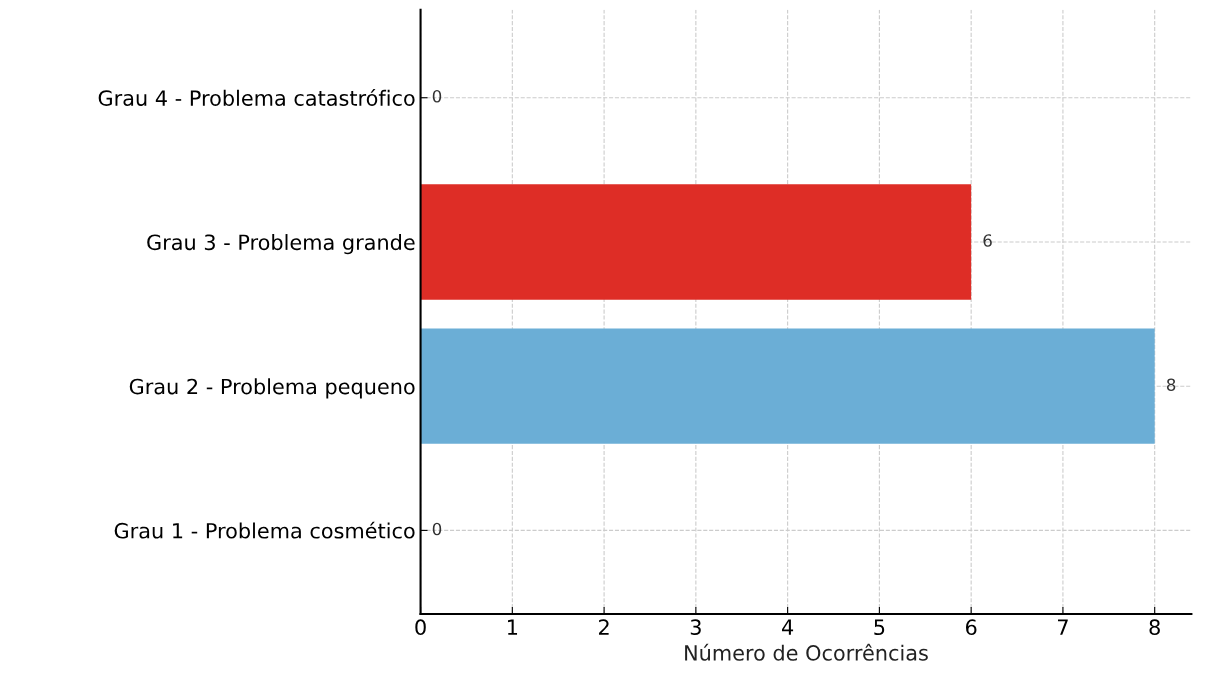  I want to click on x-tick-label: 5, so click(879, 627).